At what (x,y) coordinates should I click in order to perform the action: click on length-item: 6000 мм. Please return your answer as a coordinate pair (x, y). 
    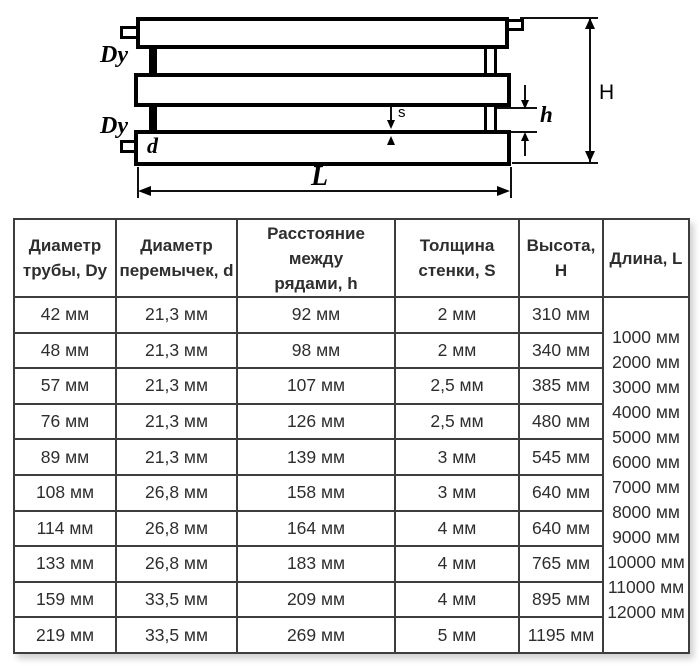
    Looking at the image, I should click on (646, 462).